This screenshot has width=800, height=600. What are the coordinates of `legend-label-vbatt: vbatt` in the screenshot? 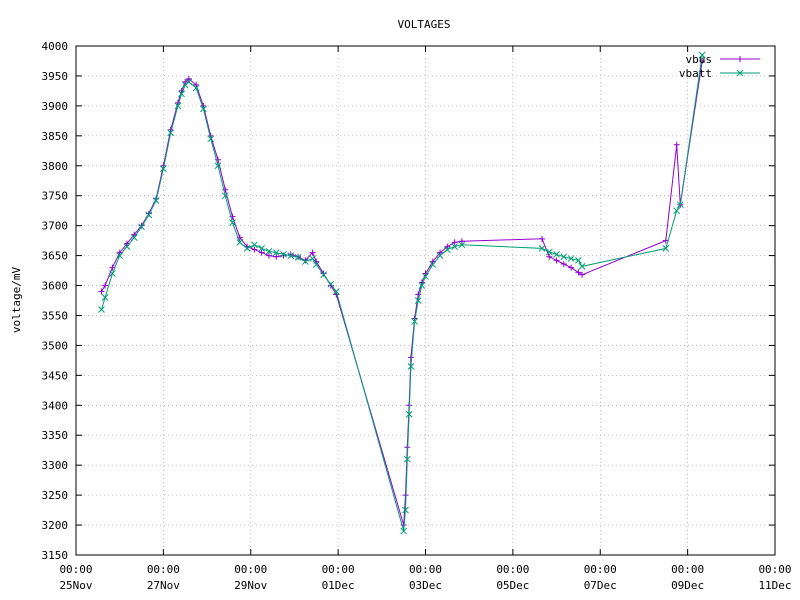 It's located at (695, 73).